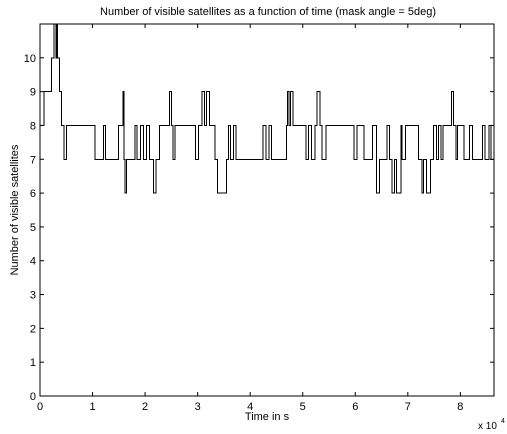 This screenshot has height=434, width=507. I want to click on x-tick-label: 7, so click(408, 407).